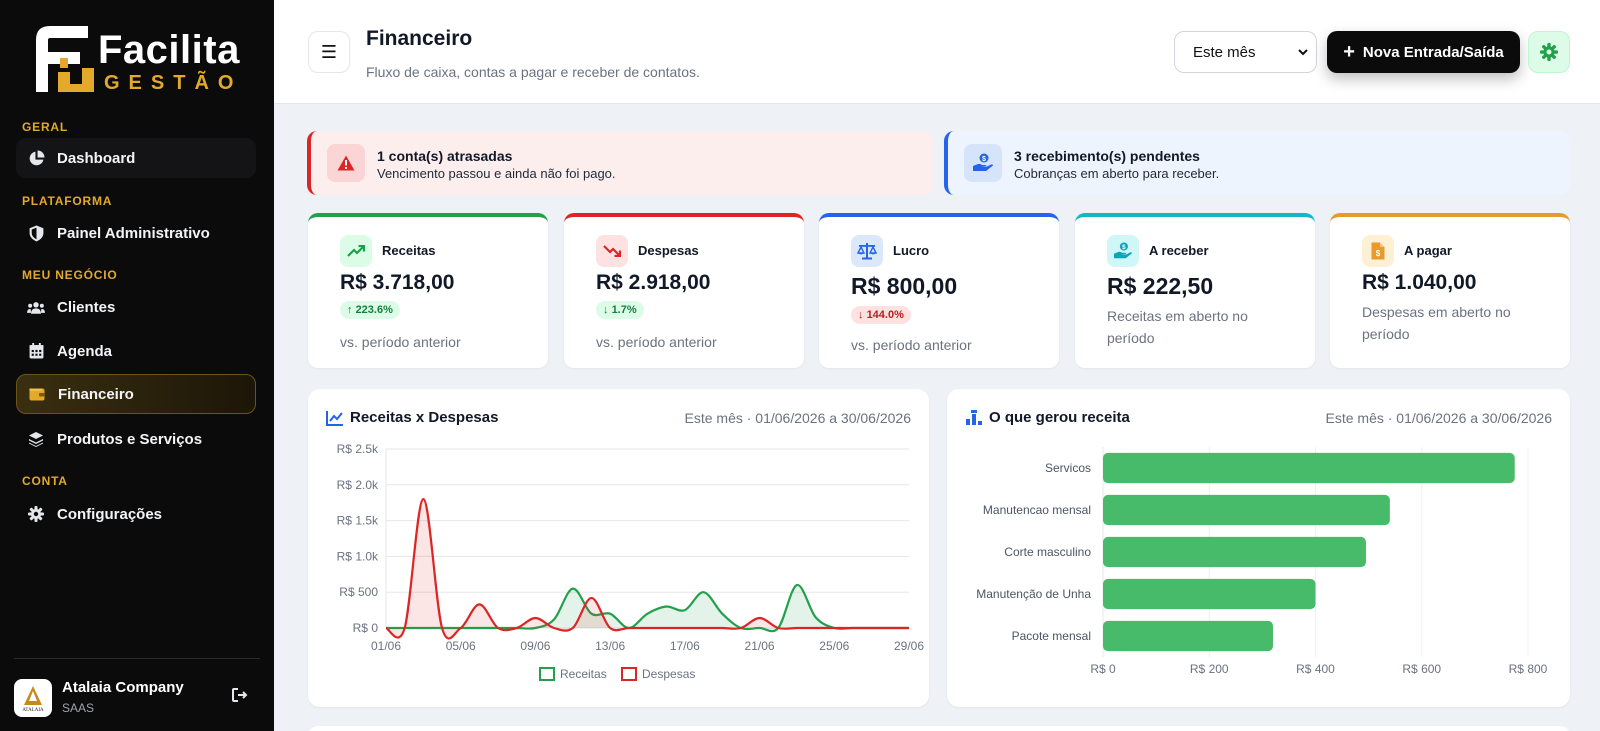 The width and height of the screenshot is (1600, 731). I want to click on x-tick-label: R$ 0, so click(1103, 669).